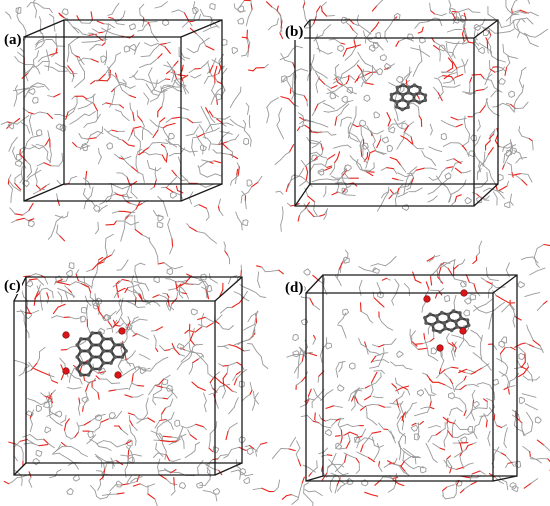 The width and height of the screenshot is (550, 506). Describe the element at coordinates (294, 288) in the screenshot. I see `panel-label-d: (d)` at that location.